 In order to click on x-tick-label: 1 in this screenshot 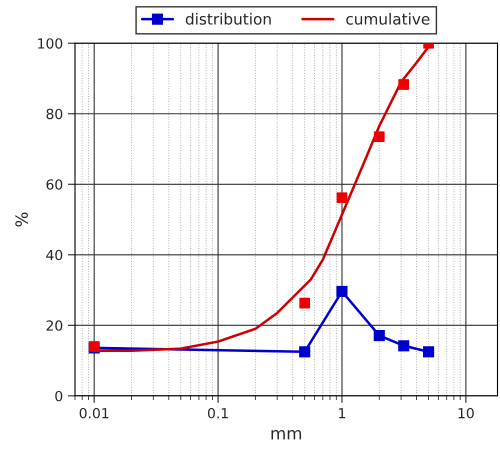, I will do `click(342, 413)`.